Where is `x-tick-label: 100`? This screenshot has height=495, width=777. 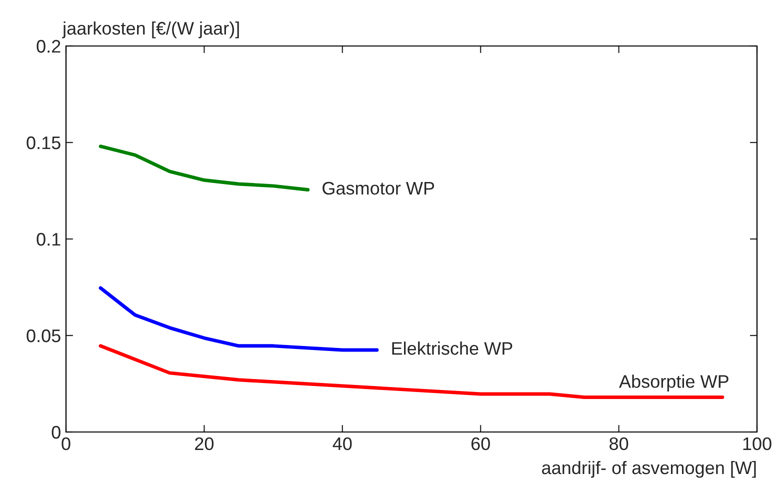
x-tick-label: 100 is located at coordinates (757, 443).